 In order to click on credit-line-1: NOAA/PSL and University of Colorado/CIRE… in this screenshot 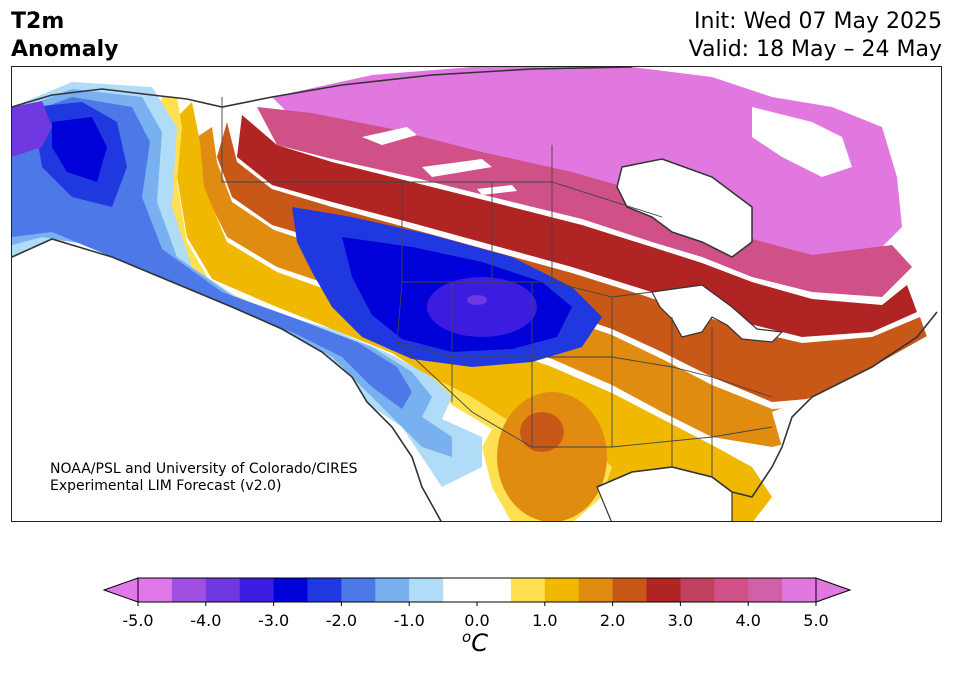, I will do `click(204, 469)`.